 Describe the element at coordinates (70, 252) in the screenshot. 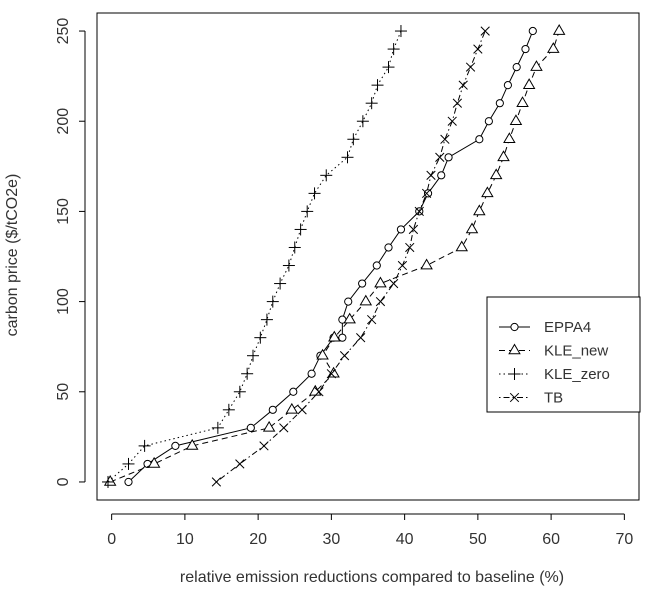

I see `y-axis: 0 50 100 150 200 250` at that location.